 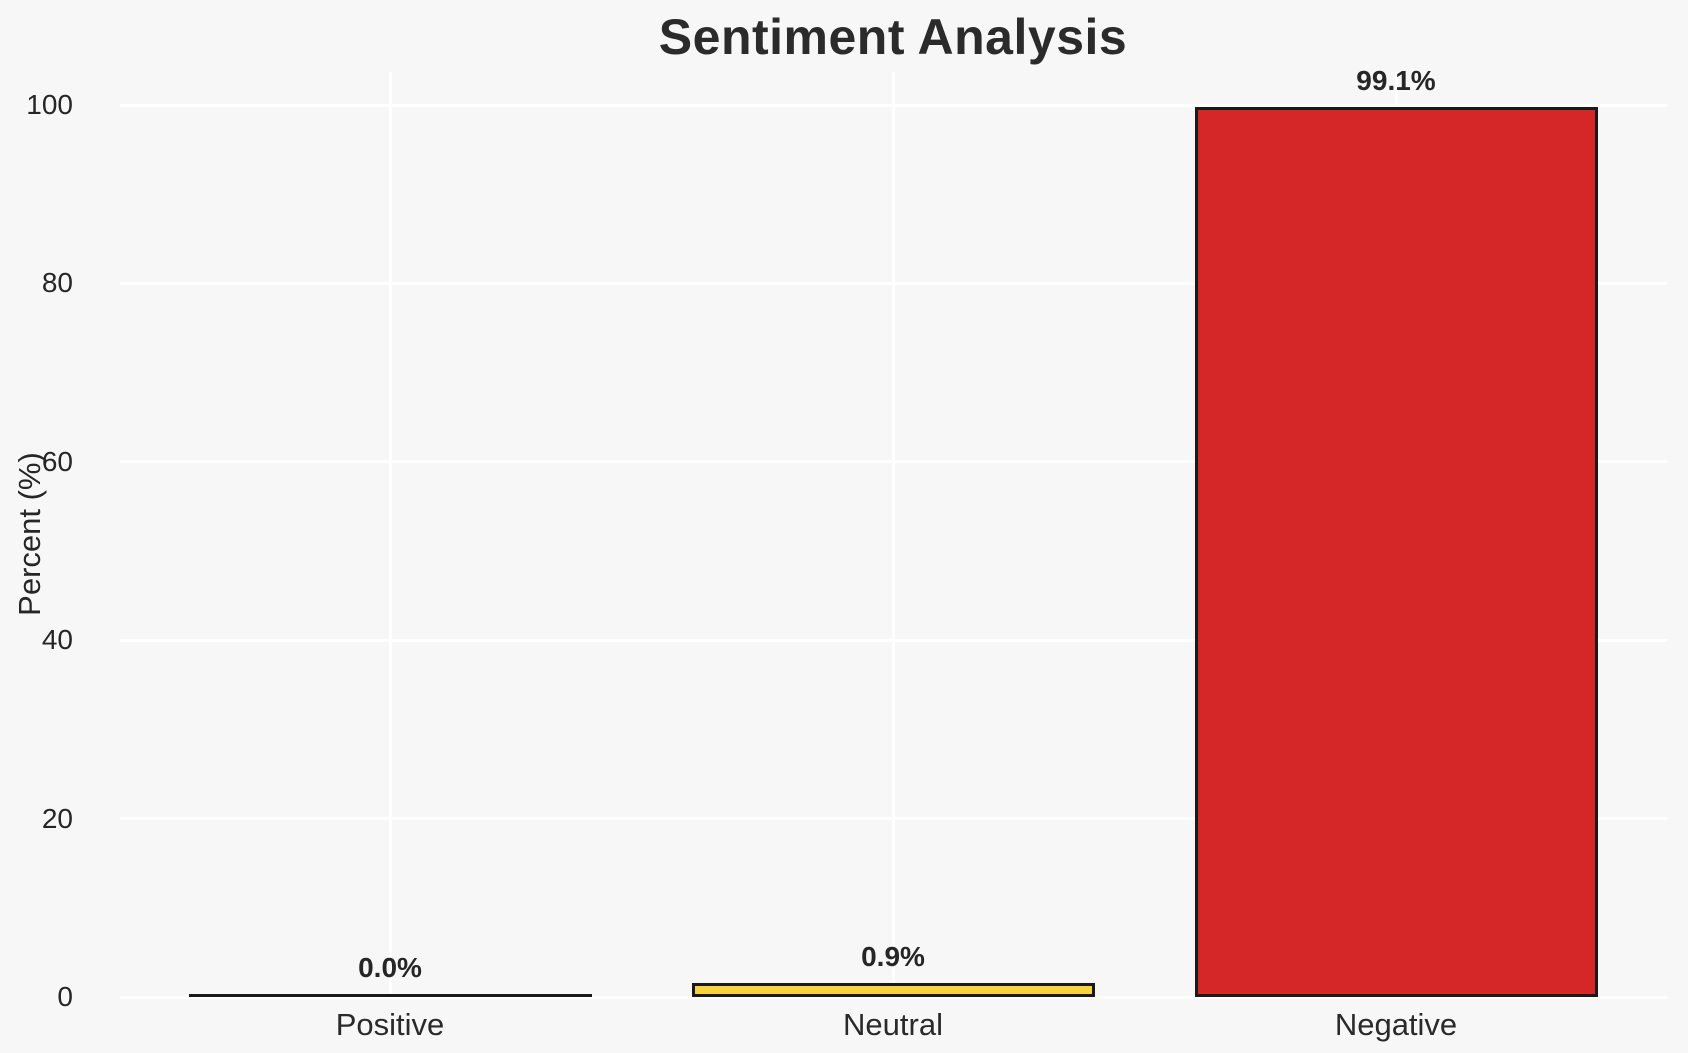 I want to click on v-gridline-positive, so click(x=390, y=534).